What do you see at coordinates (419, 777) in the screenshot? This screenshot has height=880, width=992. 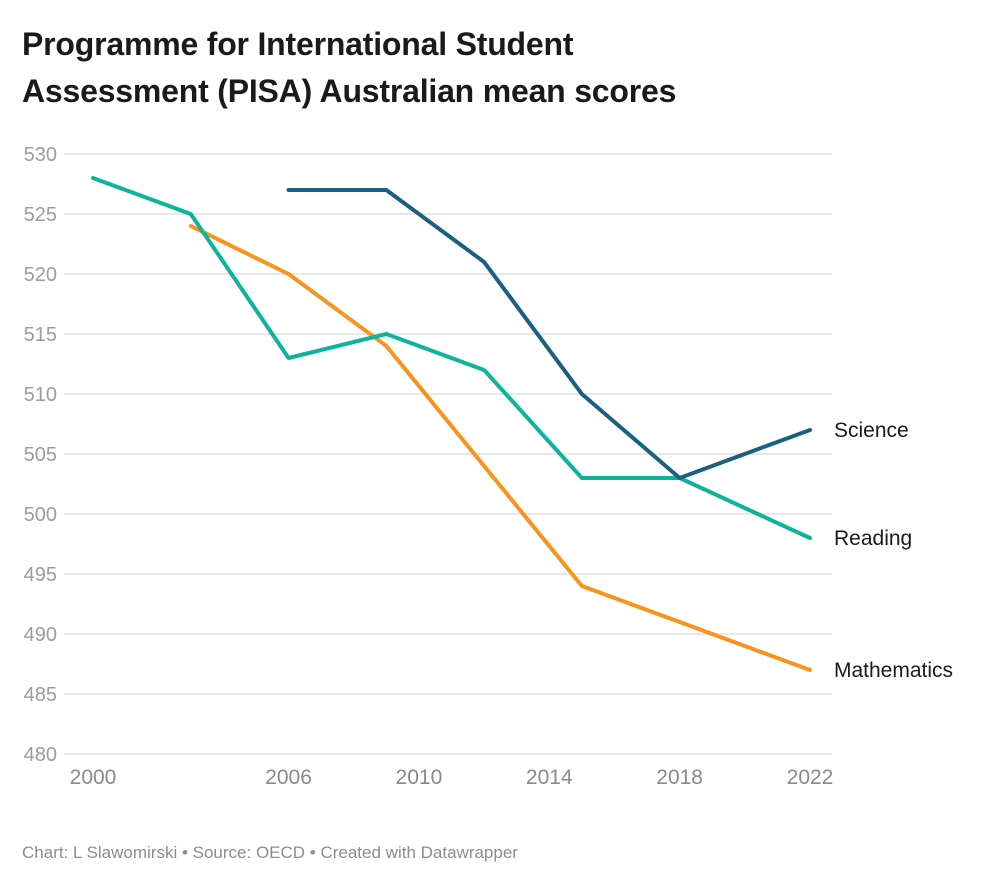 I see `x-tick-label: 2010` at bounding box center [419, 777].